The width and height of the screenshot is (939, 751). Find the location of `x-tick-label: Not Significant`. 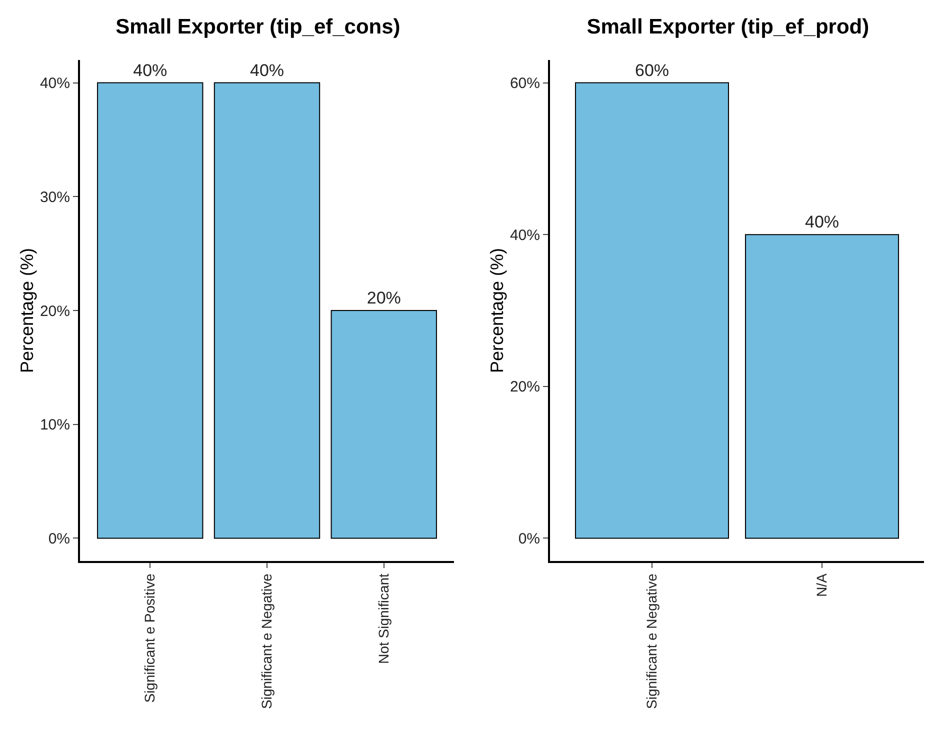

x-tick-label: Not Significant is located at coordinates (383, 619).